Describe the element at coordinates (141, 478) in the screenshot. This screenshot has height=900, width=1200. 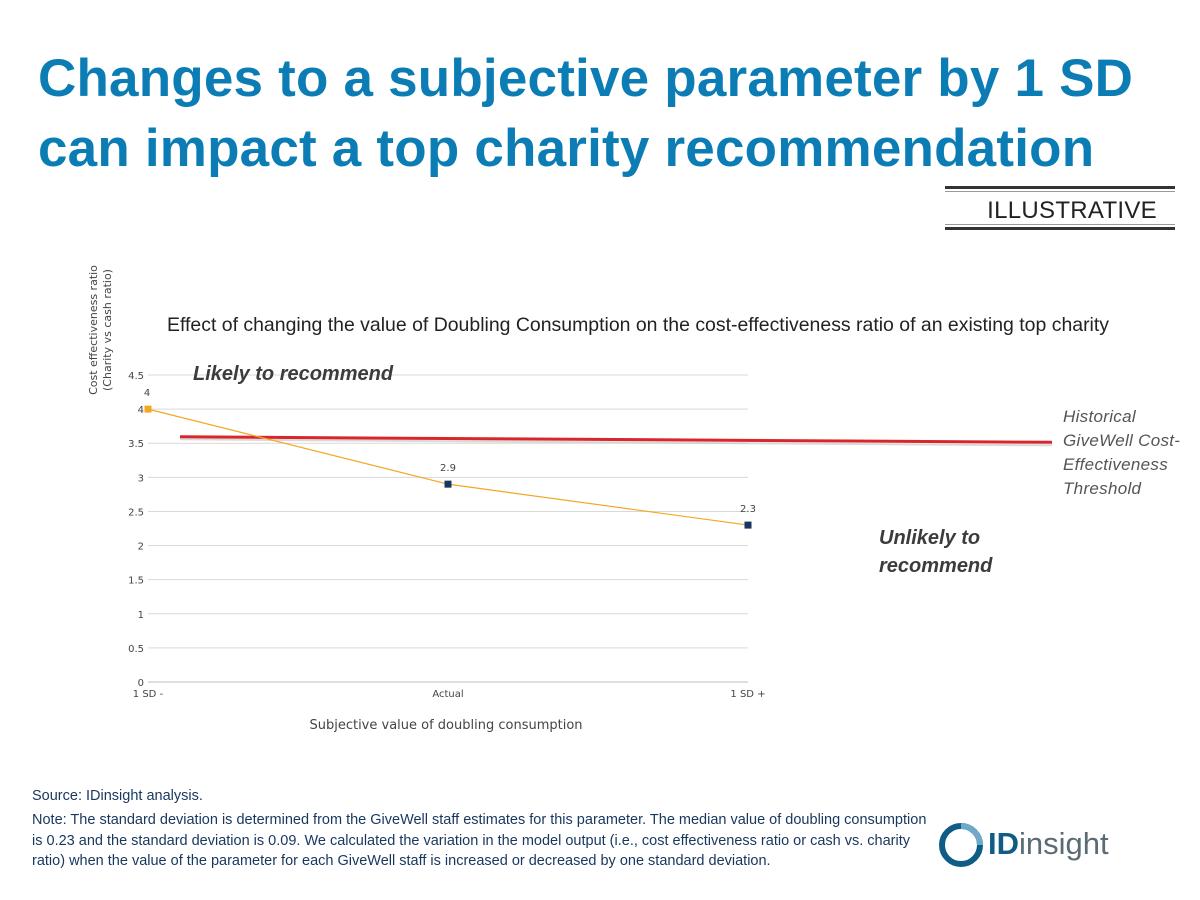
I see `y-tick-label: 3` at that location.